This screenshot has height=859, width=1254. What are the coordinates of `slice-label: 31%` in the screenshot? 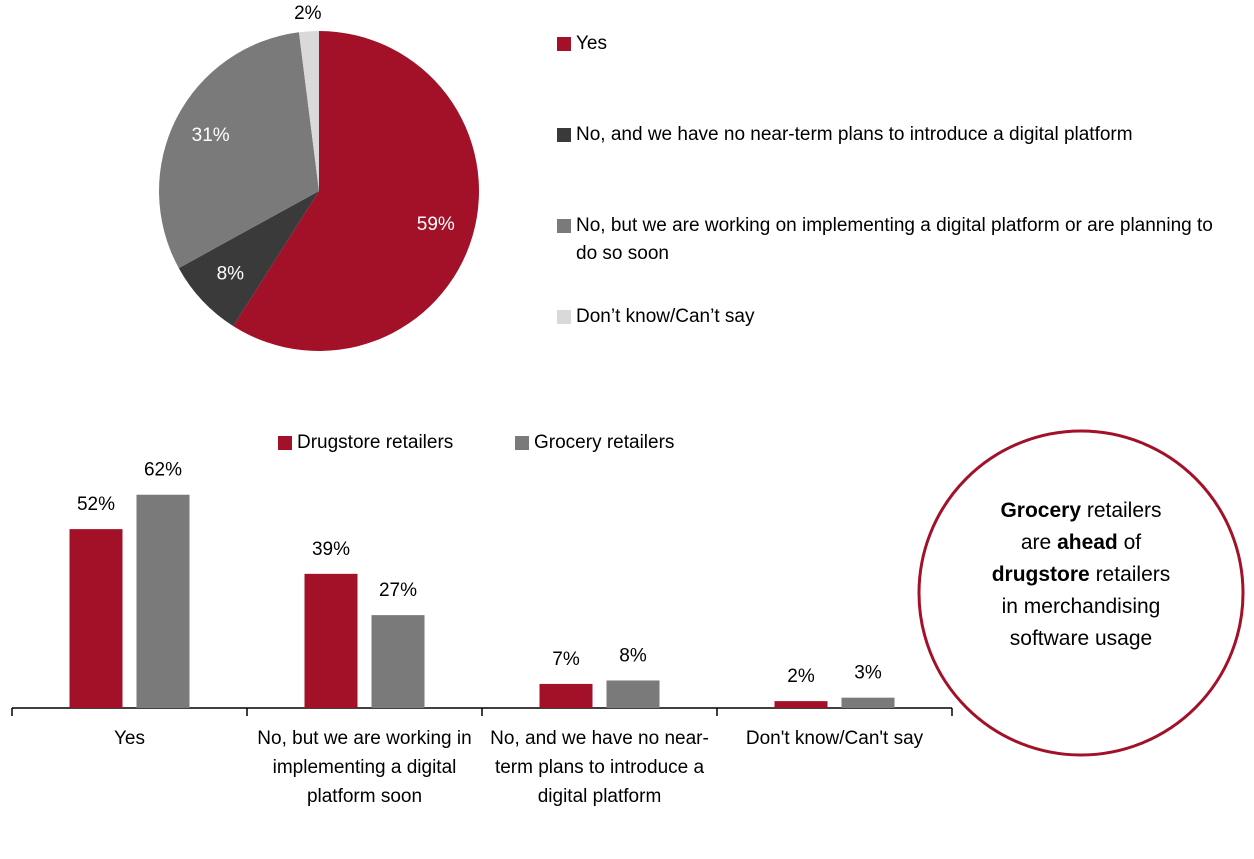 It's located at (211, 135).